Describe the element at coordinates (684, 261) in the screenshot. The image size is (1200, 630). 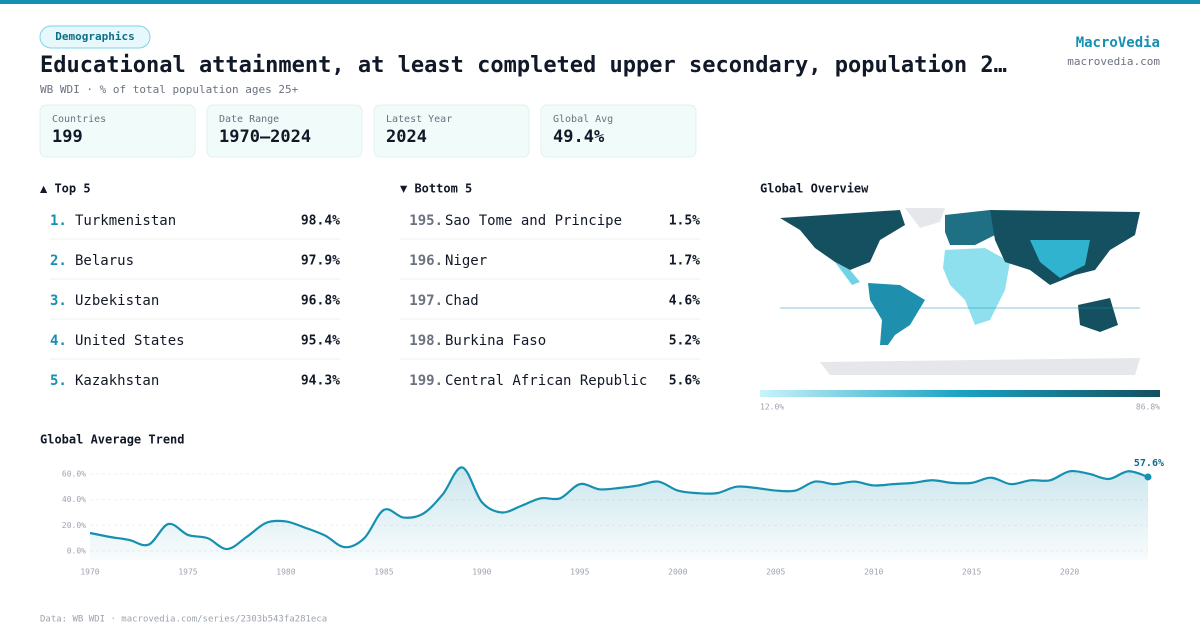
I see `country-value: 1.7%` at that location.